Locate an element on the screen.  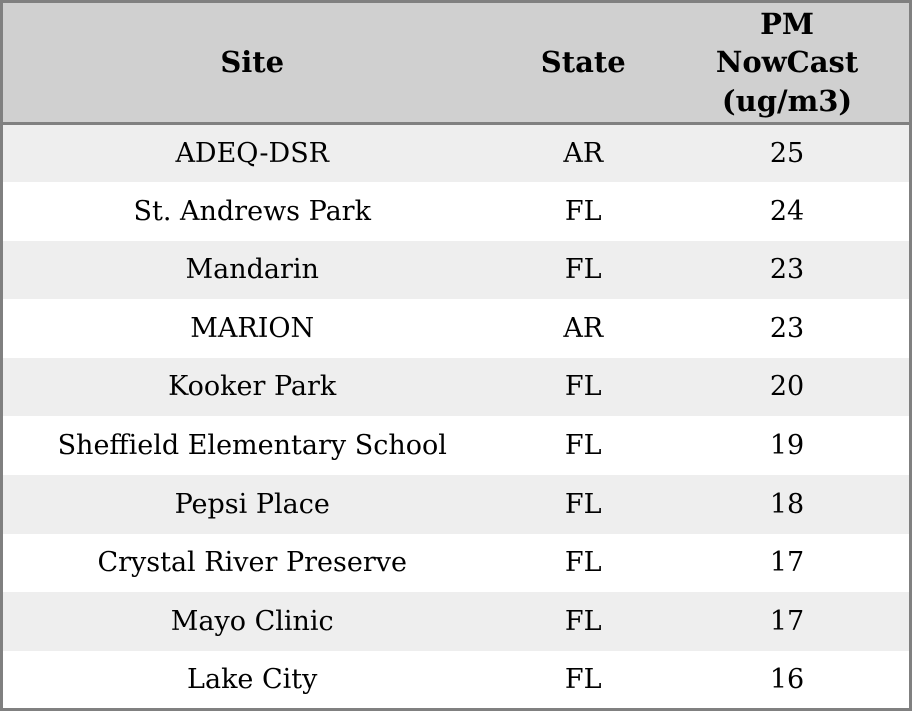
column-header-pm-nowcast: PM NowCast (ug/m3) is located at coordinates (788, 63).